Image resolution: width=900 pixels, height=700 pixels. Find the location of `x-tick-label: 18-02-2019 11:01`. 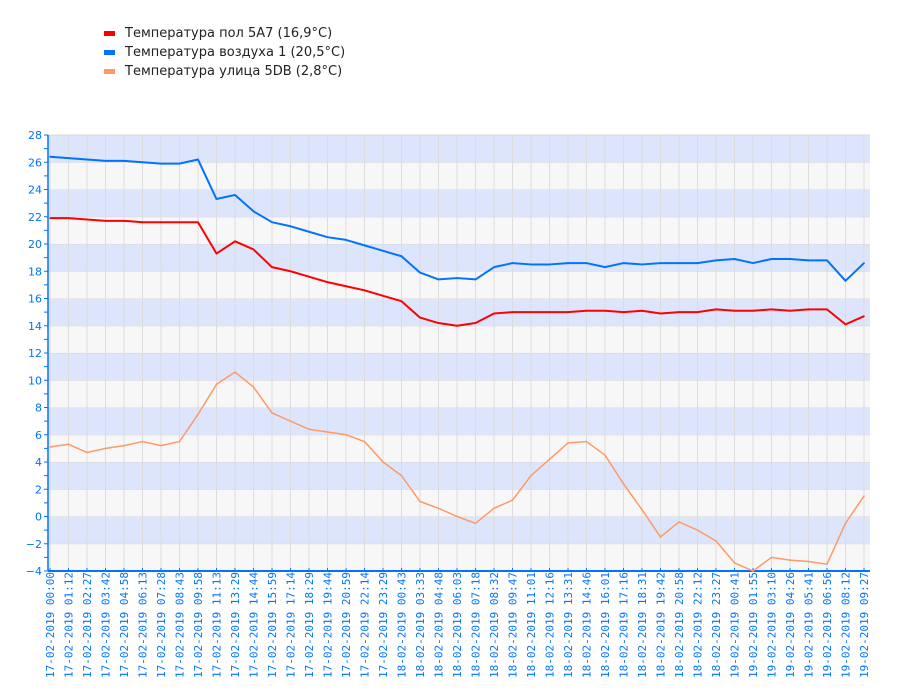

x-tick-label: 18-02-2019 11:01 is located at coordinates (531, 625).